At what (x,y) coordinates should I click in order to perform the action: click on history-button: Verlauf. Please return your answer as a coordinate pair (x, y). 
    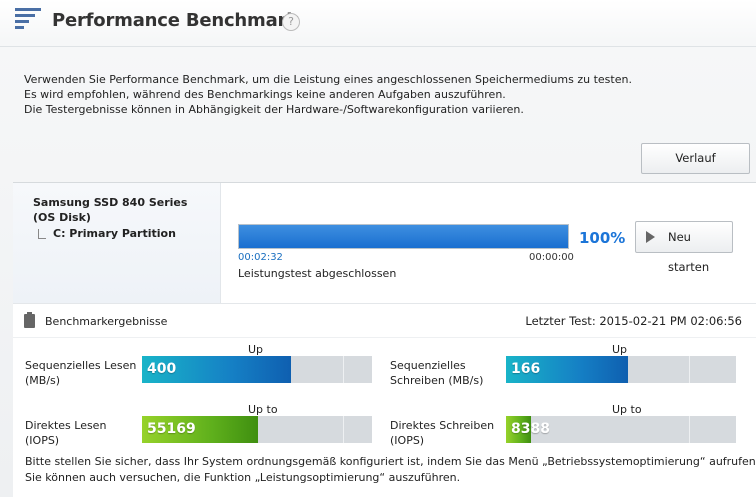
    Looking at the image, I should click on (695, 158).